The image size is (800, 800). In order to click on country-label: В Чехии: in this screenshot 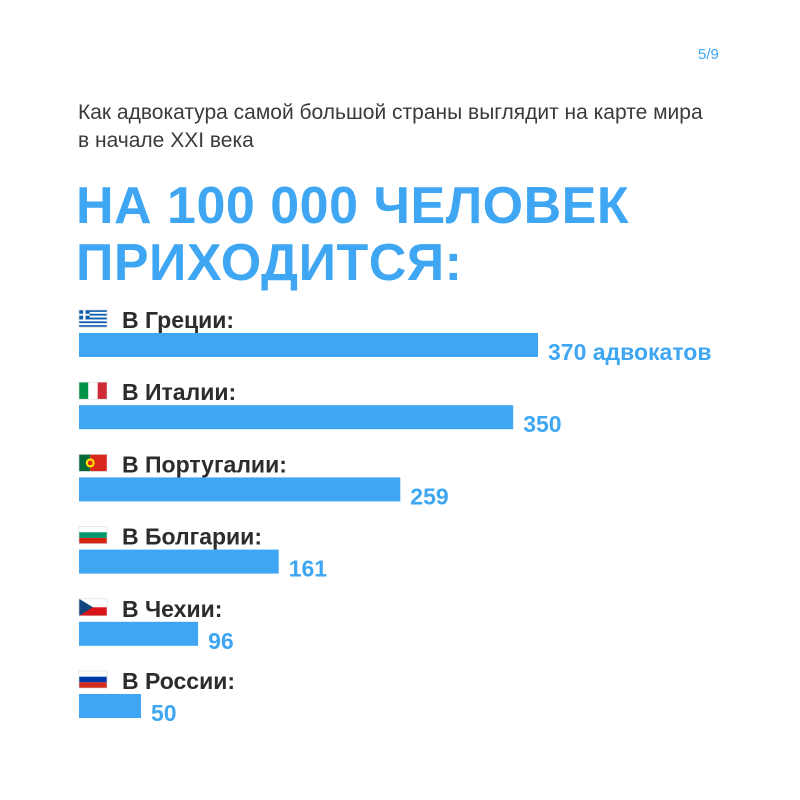, I will do `click(172, 609)`.